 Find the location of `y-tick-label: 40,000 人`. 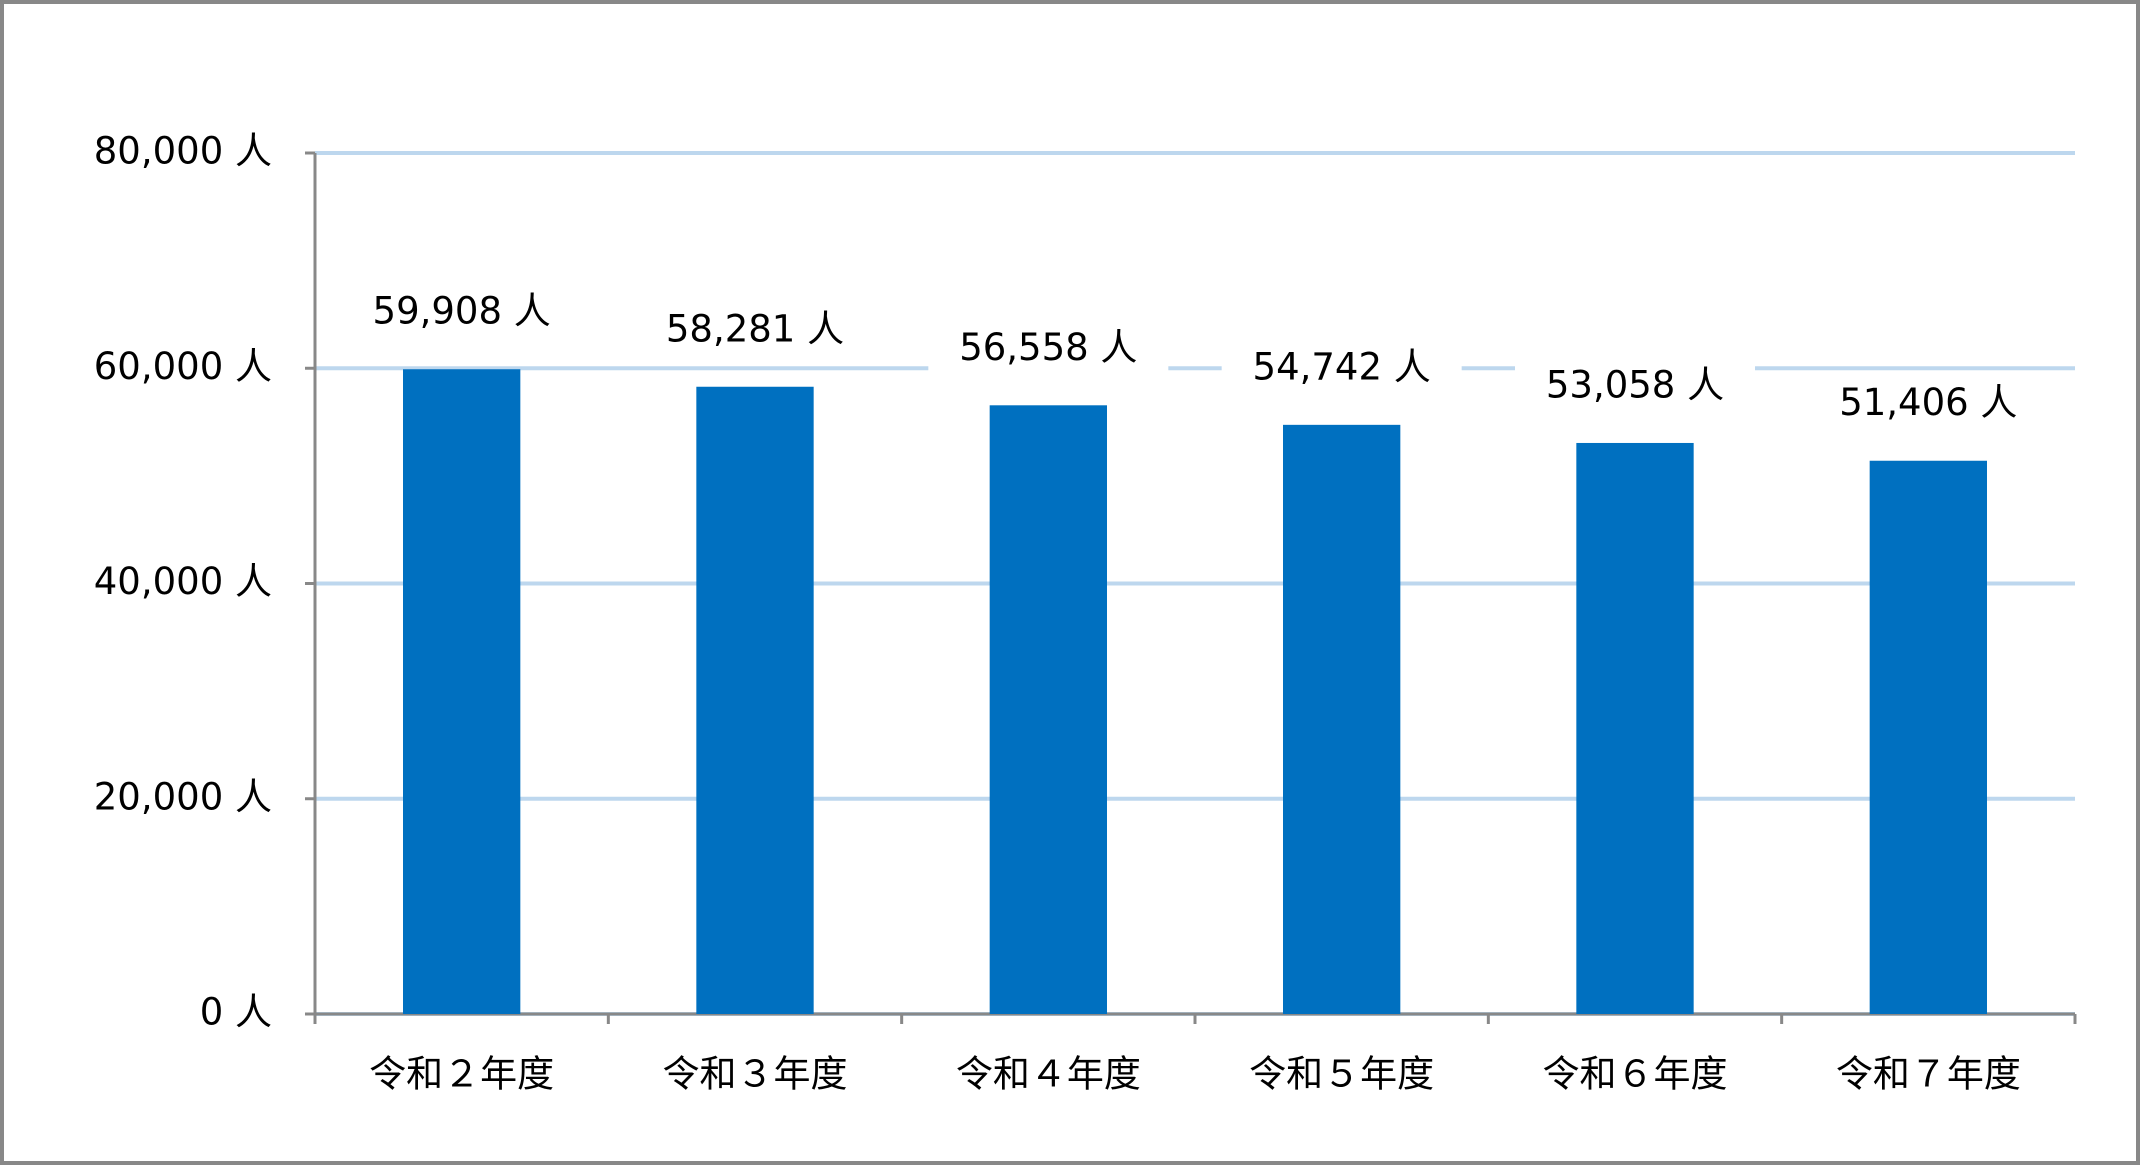

y-tick-label: 40,000 人 is located at coordinates (183, 581).